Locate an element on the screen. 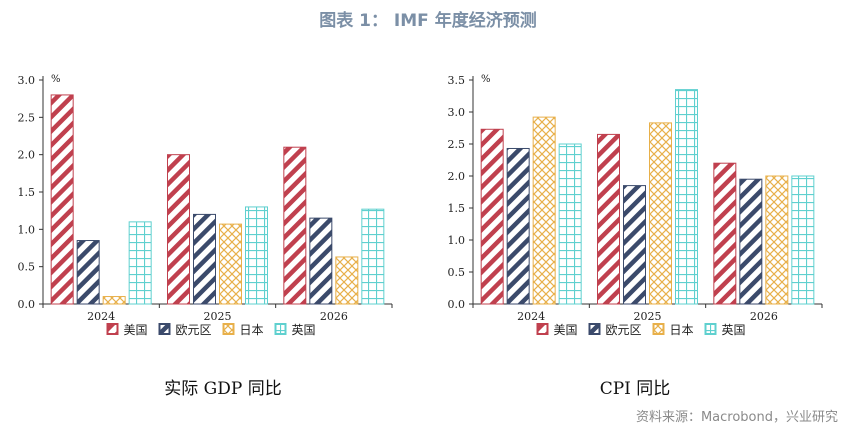 The height and width of the screenshot is (429, 856). source-note: 资料来源：Macrobond，兴业研究 is located at coordinates (736, 417).